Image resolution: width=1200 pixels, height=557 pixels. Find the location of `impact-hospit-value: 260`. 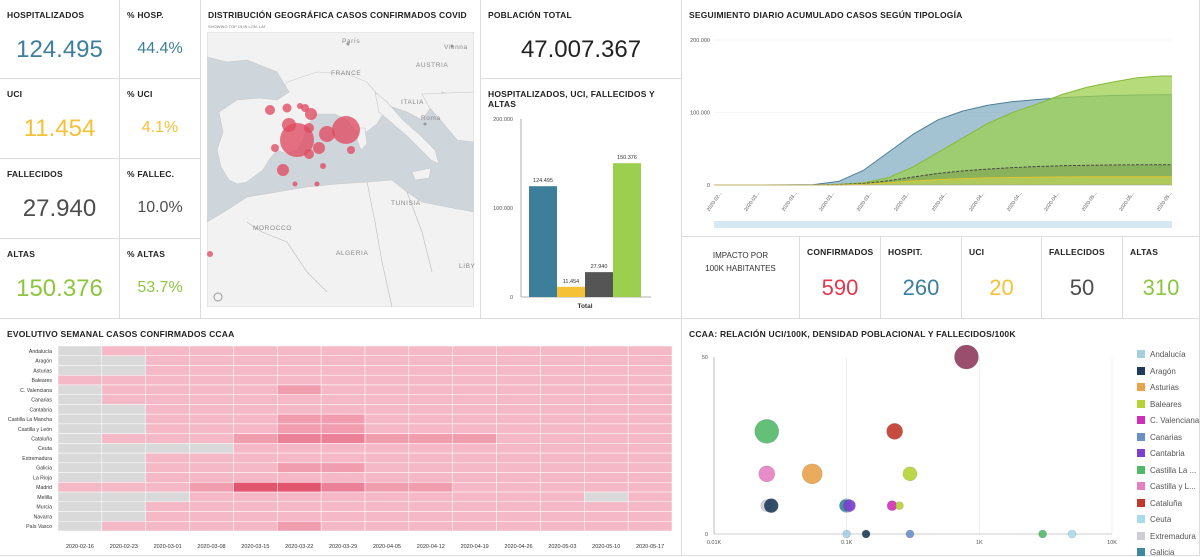

impact-hospit-value: 260 is located at coordinates (921, 287).